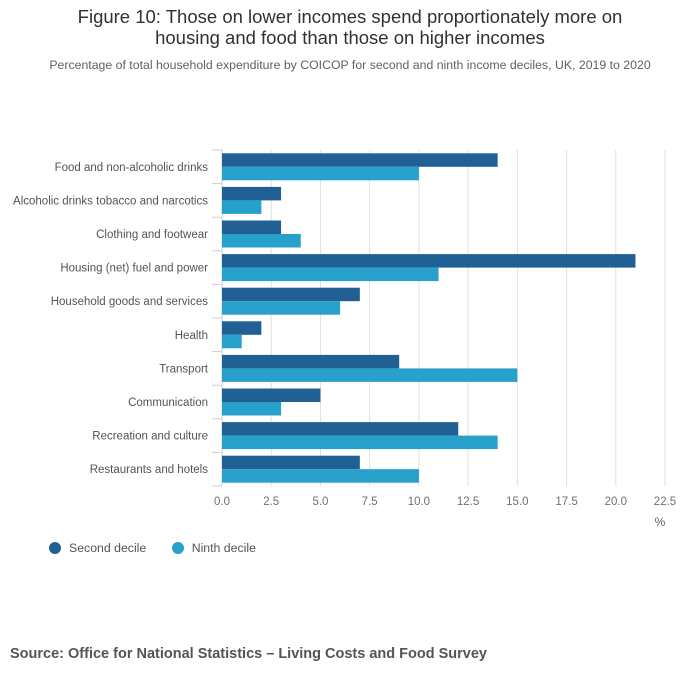 This screenshot has height=682, width=700. I want to click on x-axis-label: %, so click(660, 522).